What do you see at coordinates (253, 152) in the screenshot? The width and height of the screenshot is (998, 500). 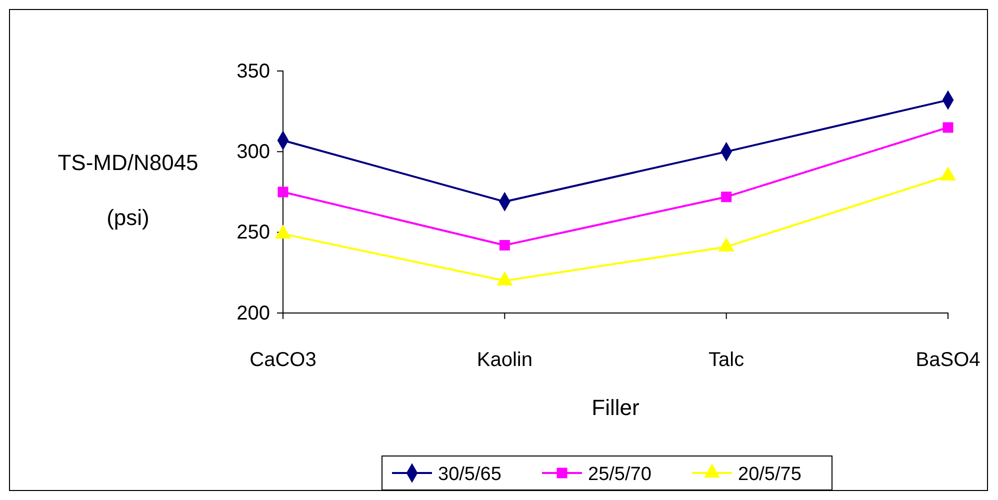 I see `y-tick-label: 300` at bounding box center [253, 152].